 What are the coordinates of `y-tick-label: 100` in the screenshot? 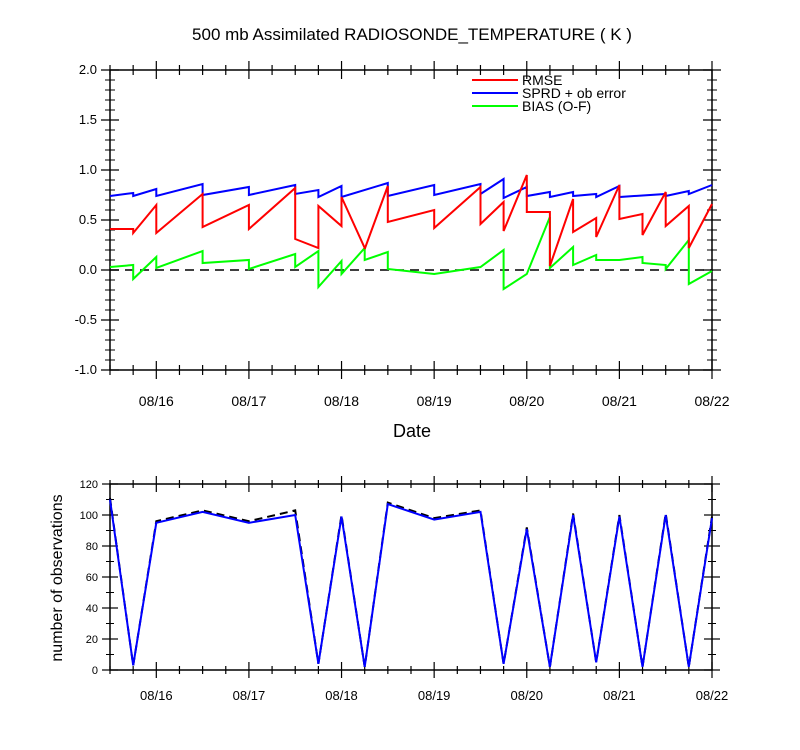 It's located at (89, 516).